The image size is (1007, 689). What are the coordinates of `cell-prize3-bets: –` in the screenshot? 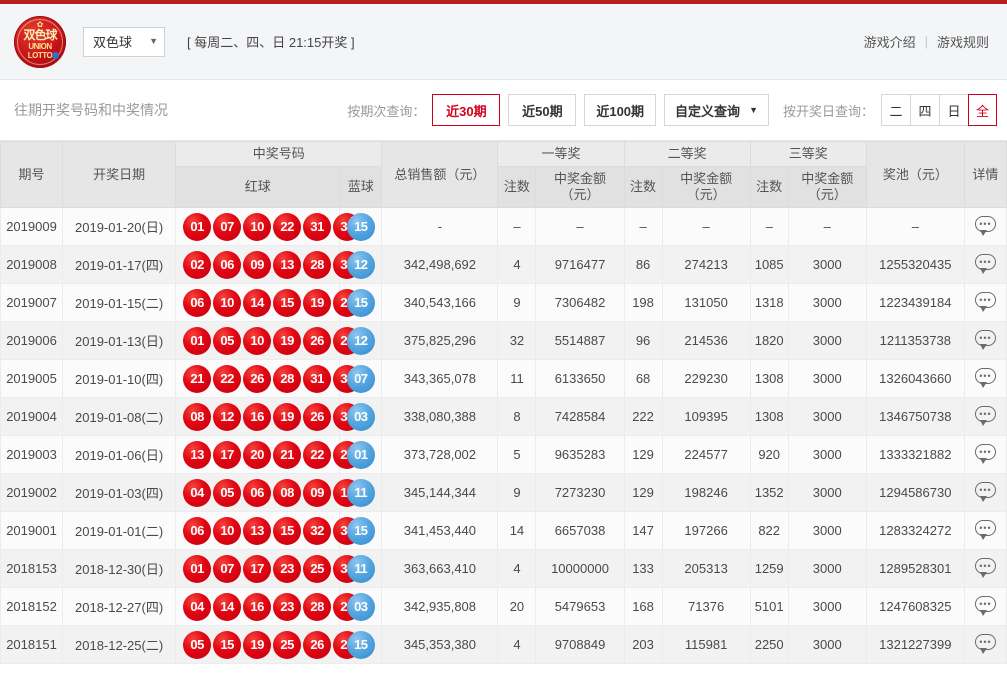 It's located at (769, 226).